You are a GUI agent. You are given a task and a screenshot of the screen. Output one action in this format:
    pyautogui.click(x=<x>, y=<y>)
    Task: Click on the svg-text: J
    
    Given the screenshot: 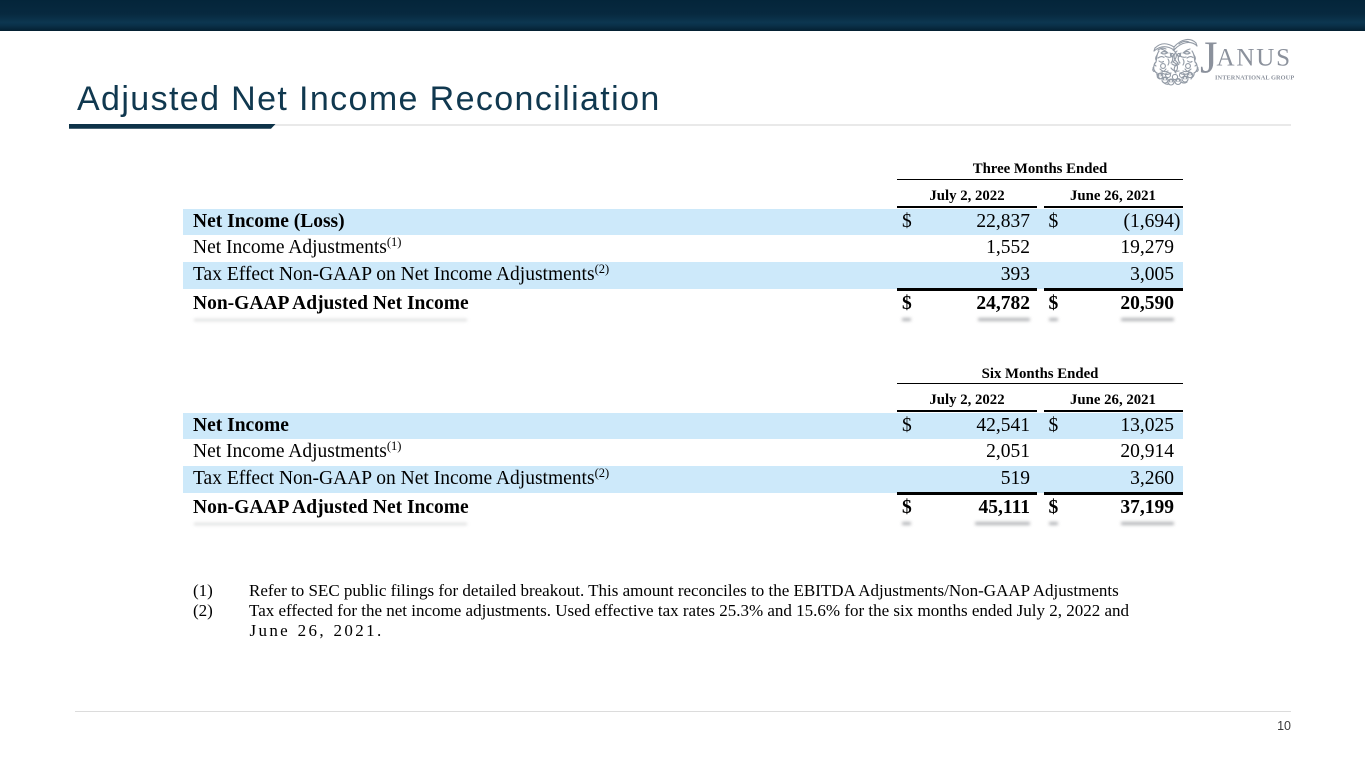 What is the action you would take?
    pyautogui.click(x=1209, y=58)
    